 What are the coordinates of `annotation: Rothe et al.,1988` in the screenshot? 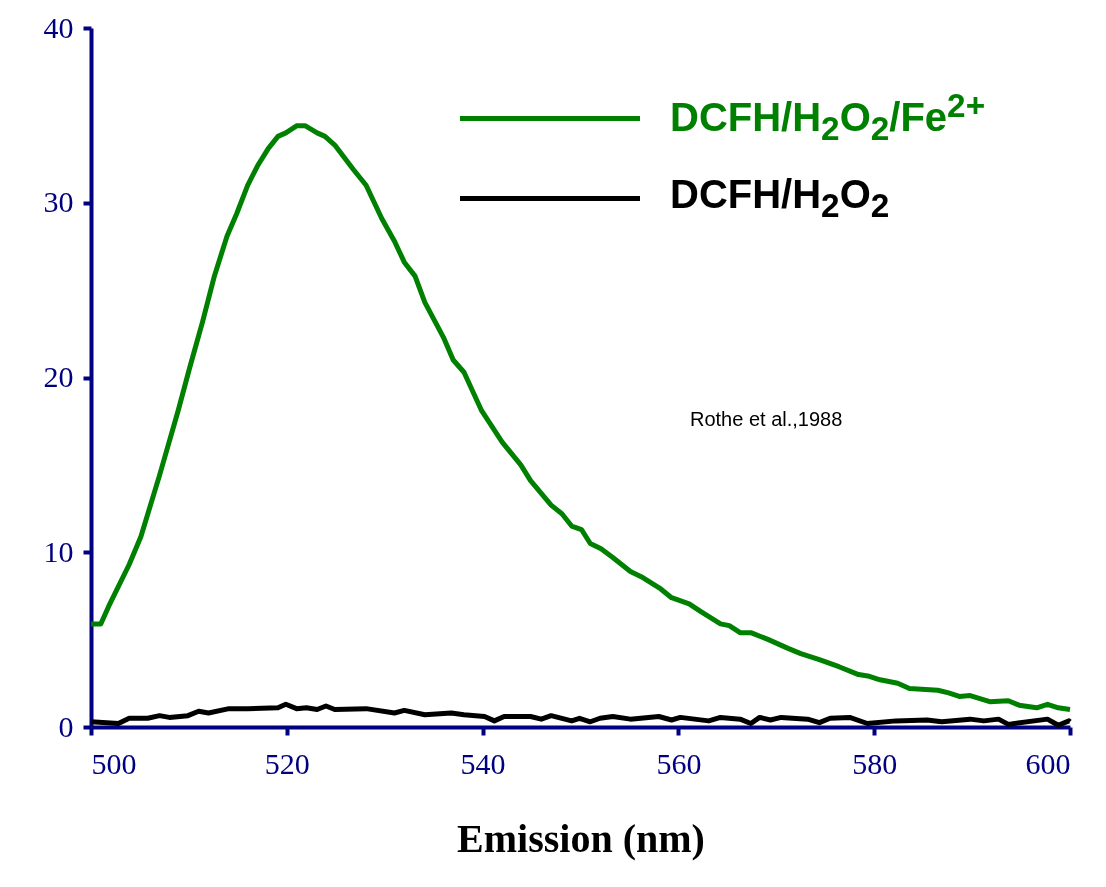 It's located at (766, 419).